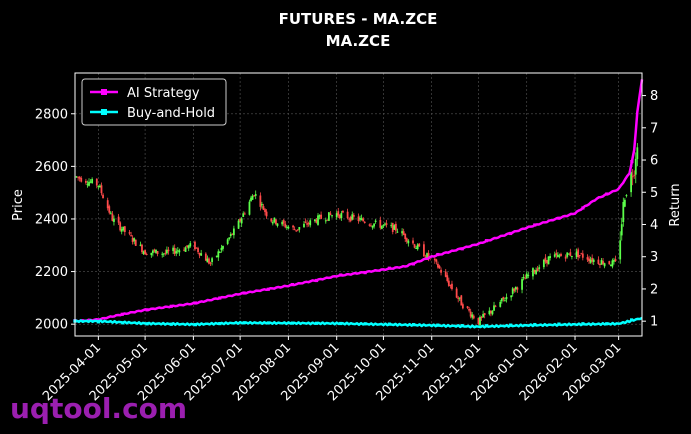 The image size is (691, 434). I want to click on right-tick-label: 5, so click(654, 193).